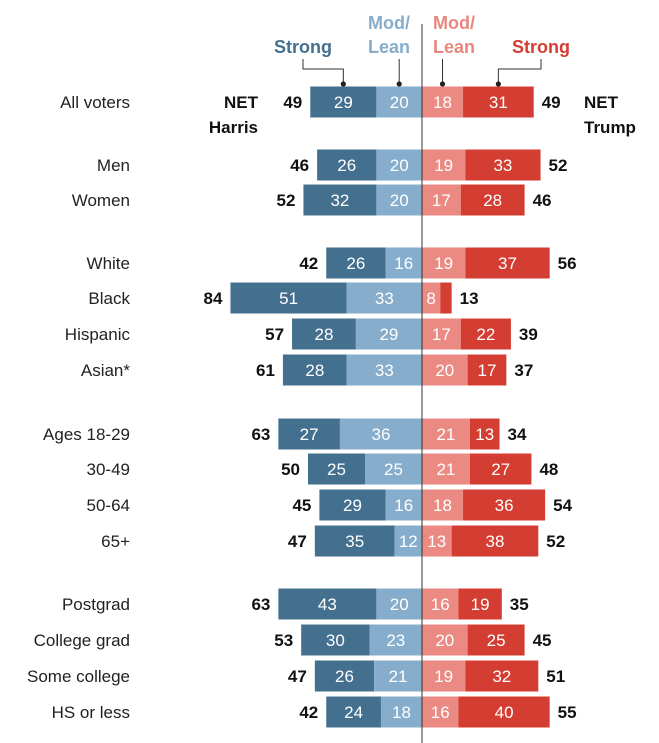 The height and width of the screenshot is (743, 659). I want to click on leader-dot-trump-strong, so click(498, 84).